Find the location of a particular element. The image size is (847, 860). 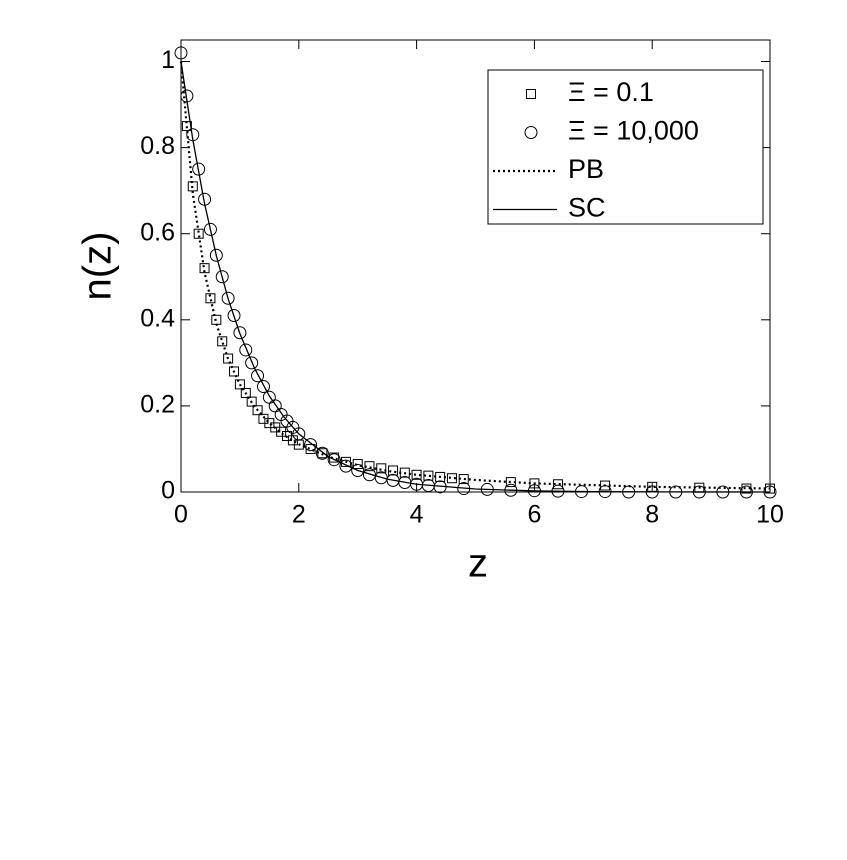

x-tick-label: 10 is located at coordinates (770, 515).